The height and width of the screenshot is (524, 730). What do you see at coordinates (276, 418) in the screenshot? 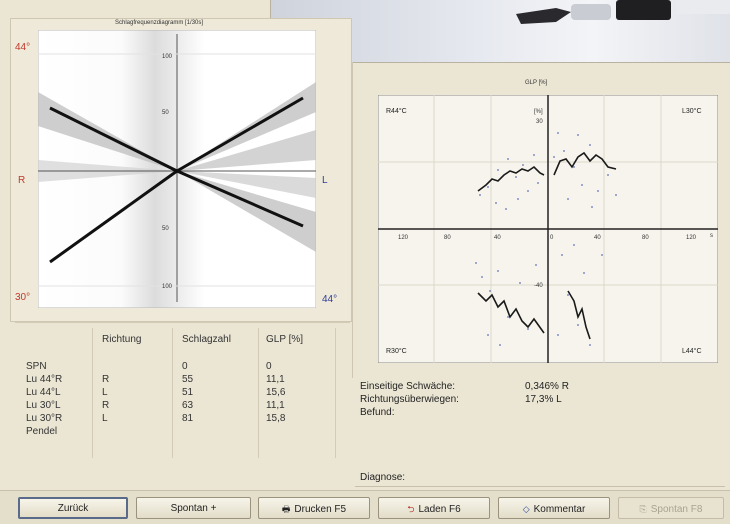
I see `row-glp: 15,8` at bounding box center [276, 418].